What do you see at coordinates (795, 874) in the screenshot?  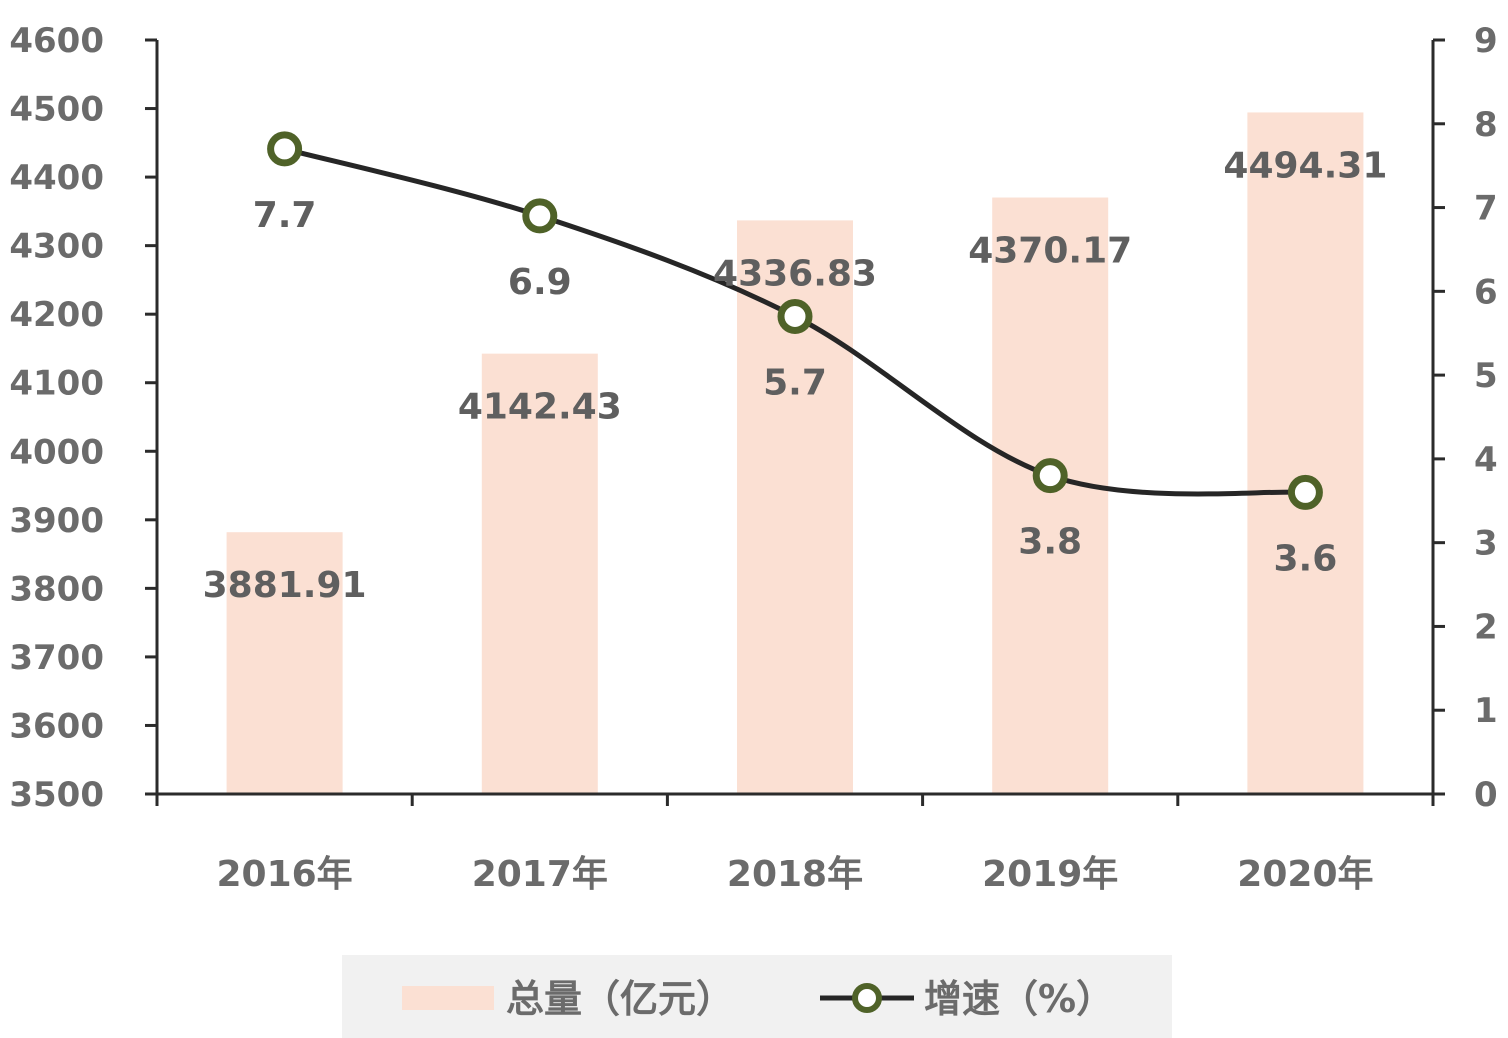 I see `x-tick-label: 2018年` at bounding box center [795, 874].